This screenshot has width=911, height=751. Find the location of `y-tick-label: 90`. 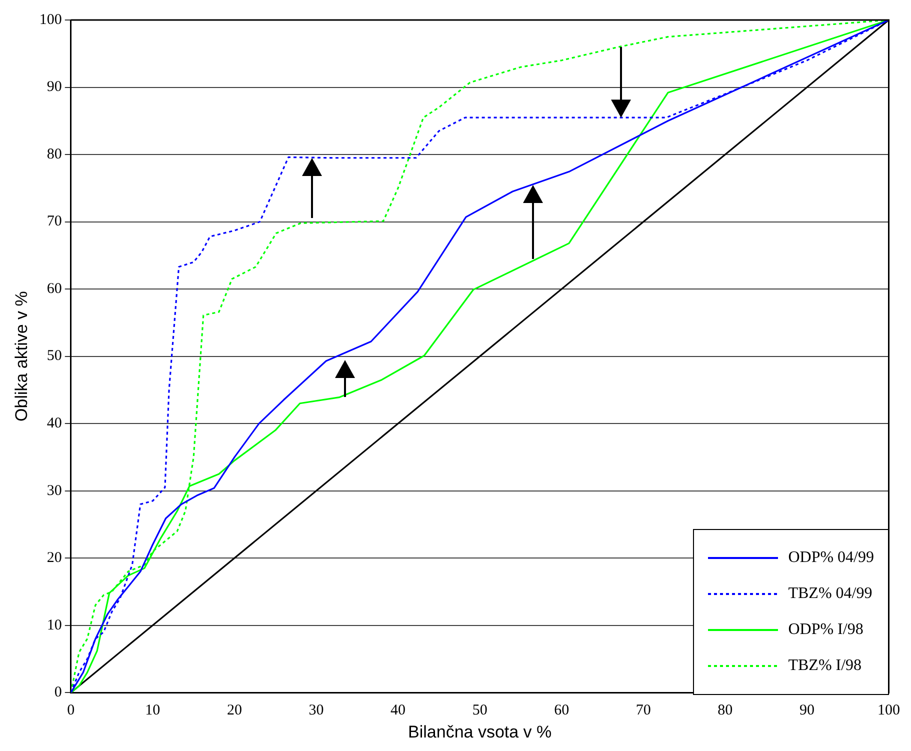

y-tick-label: 90 is located at coordinates (54, 87).